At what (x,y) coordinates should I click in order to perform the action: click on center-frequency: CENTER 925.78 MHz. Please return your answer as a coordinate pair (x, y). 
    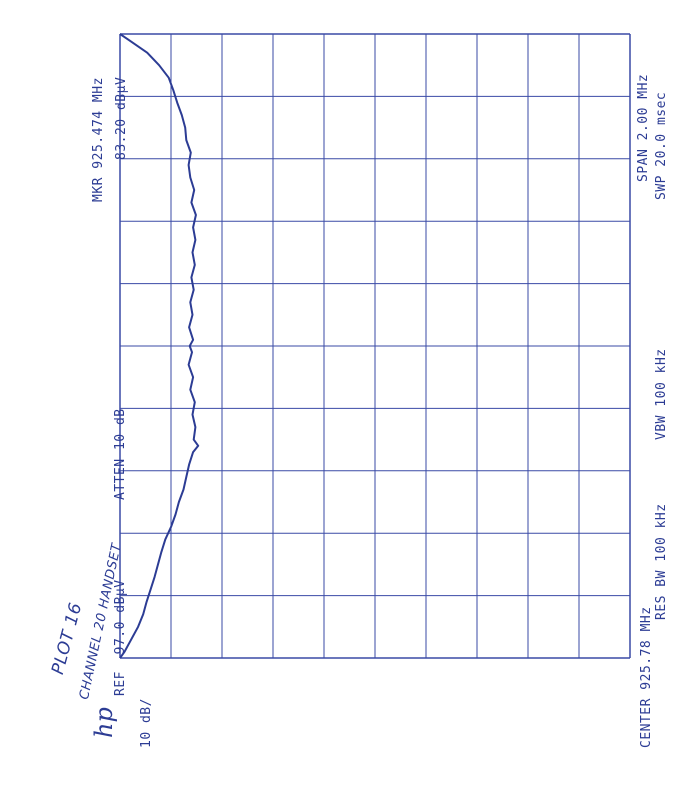
    Looking at the image, I should click on (646, 677).